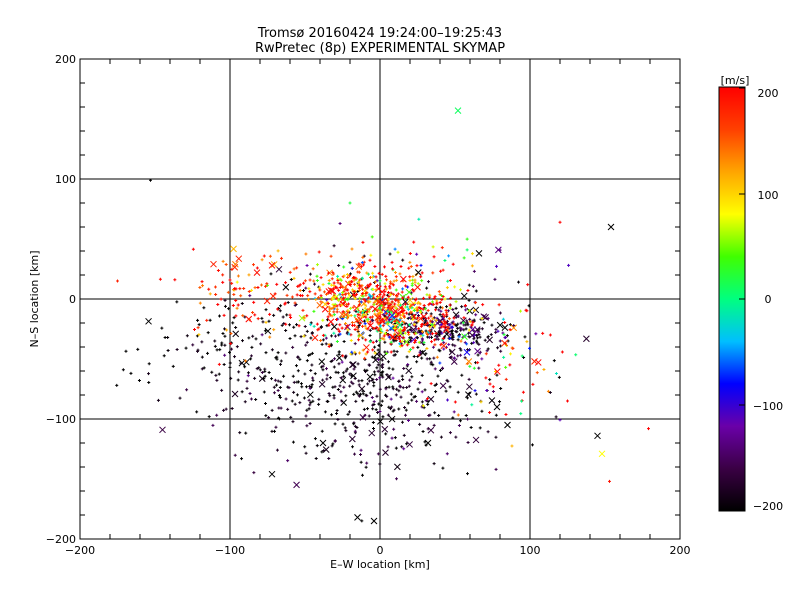 This screenshot has height=600, width=800. What do you see at coordinates (648, 429) in the screenshot?
I see `highlighted-point` at bounding box center [648, 429].